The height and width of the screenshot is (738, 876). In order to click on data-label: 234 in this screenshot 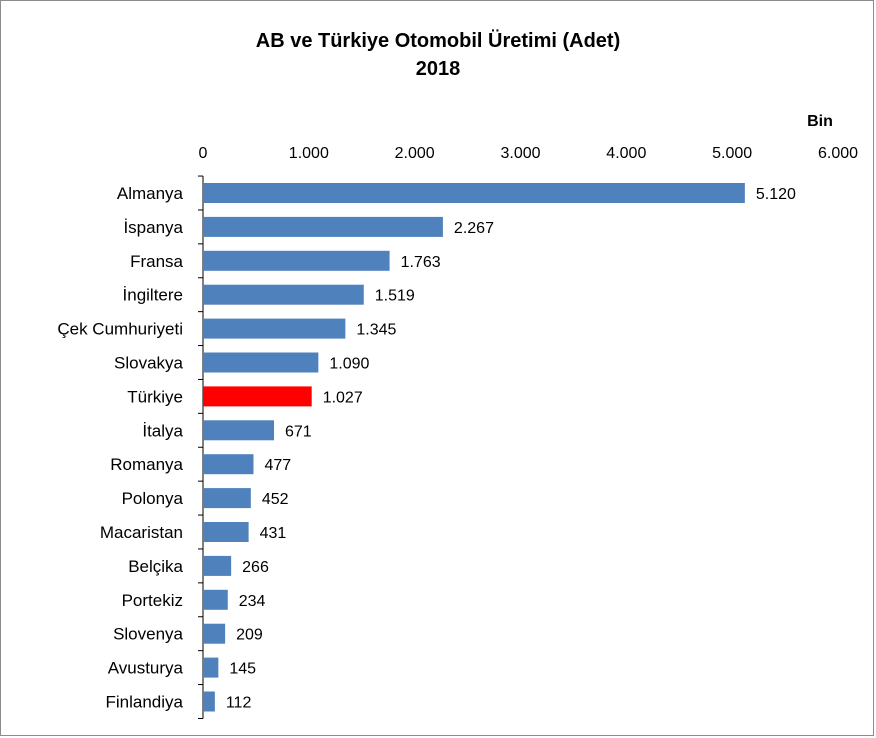, I will do `click(252, 601)`.